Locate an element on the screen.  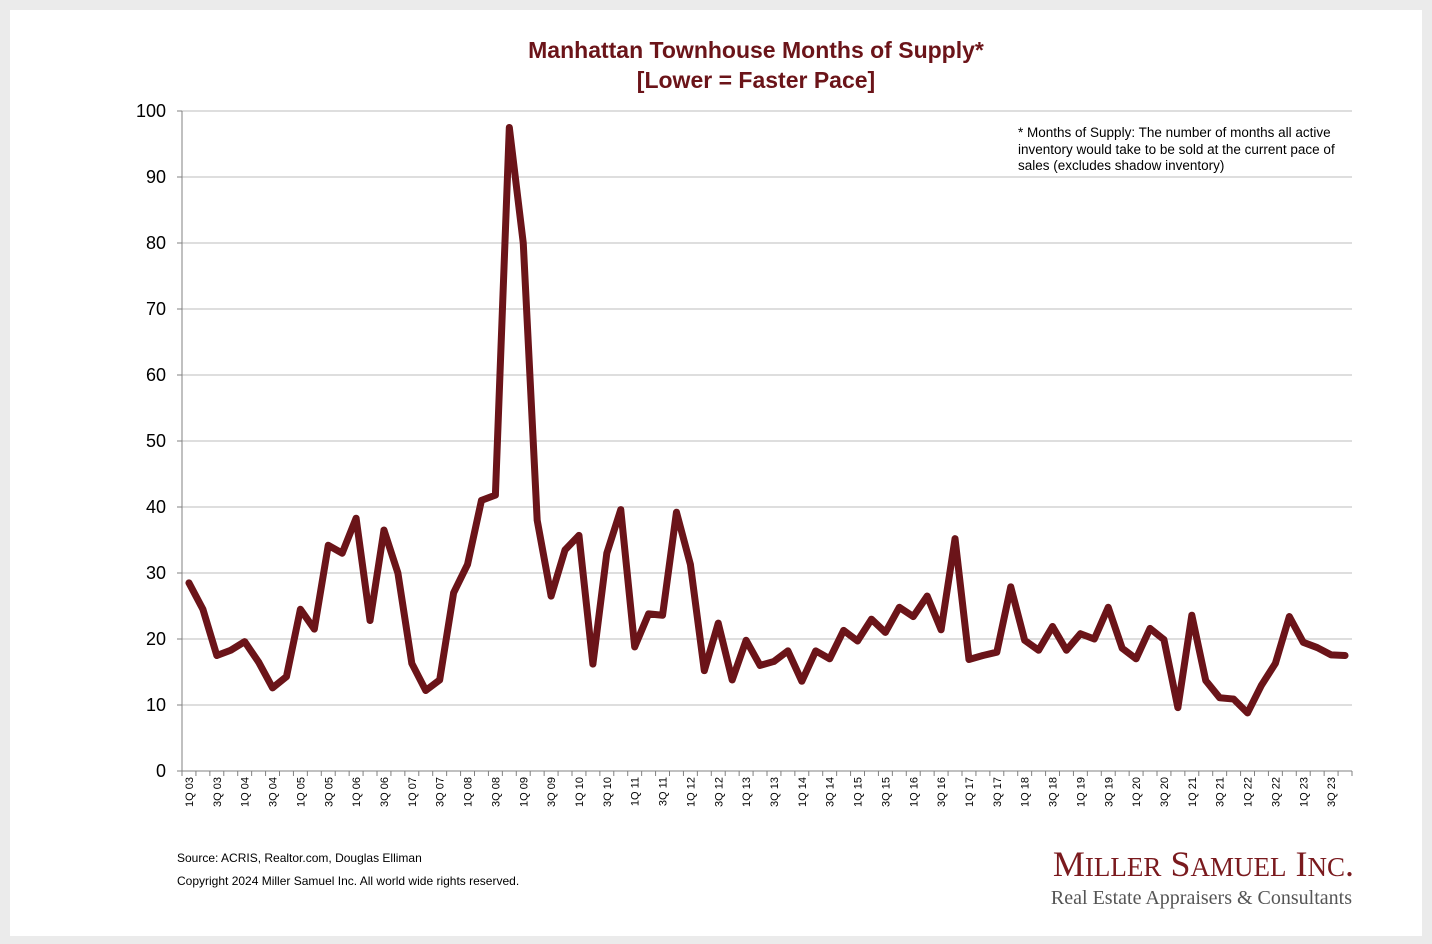
x-tick-label: 3Q 12 is located at coordinates (719, 792).